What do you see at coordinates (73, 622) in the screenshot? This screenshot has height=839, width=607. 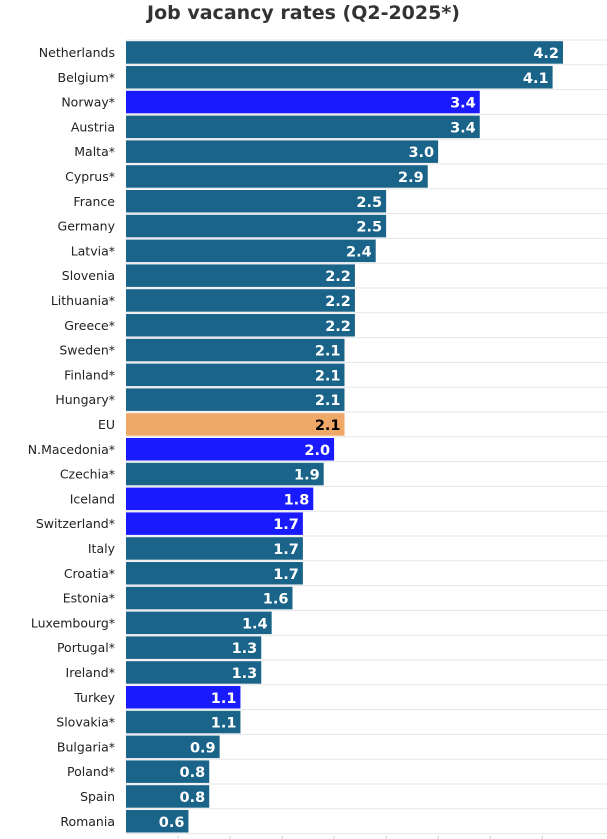 I see `category-label: Luxembourg*` at bounding box center [73, 622].